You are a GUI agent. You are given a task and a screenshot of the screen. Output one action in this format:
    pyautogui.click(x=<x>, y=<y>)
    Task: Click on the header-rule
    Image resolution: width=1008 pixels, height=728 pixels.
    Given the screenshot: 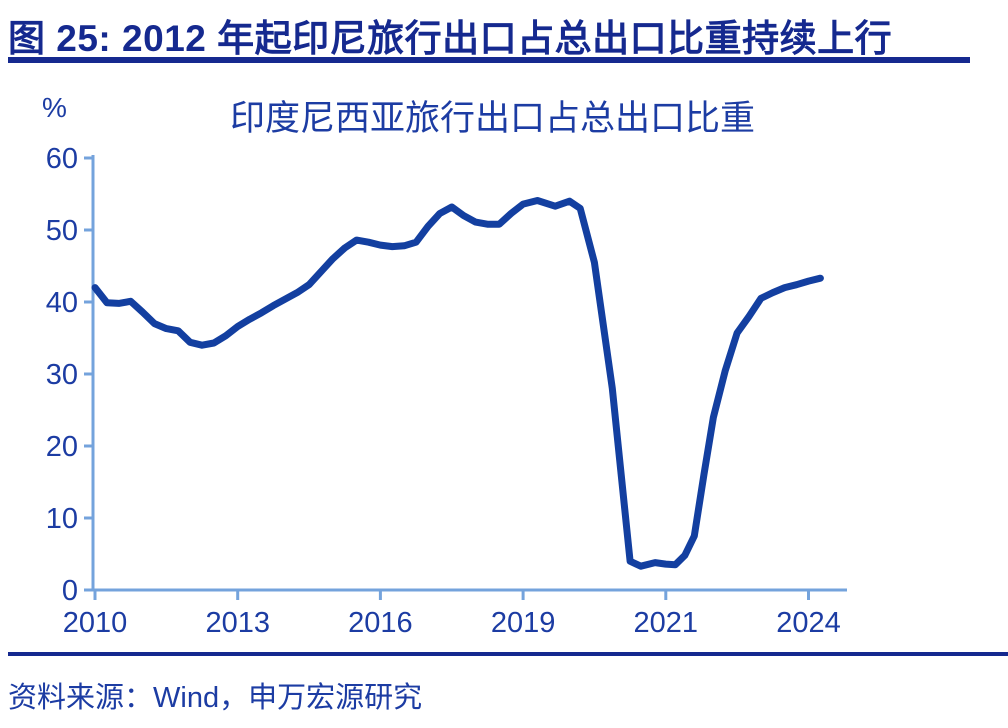 What is the action you would take?
    pyautogui.click(x=489, y=60)
    